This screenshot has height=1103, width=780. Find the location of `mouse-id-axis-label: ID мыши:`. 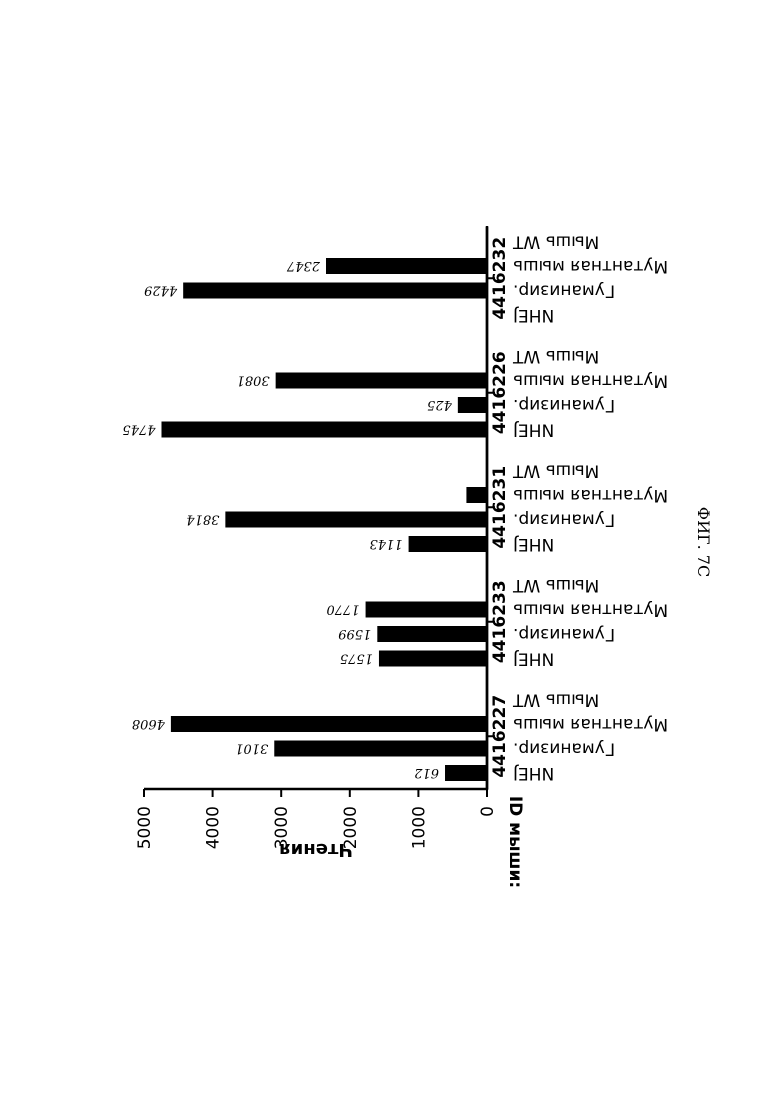

mouse-id-axis-label: ID мыши: is located at coordinates (515, 842).